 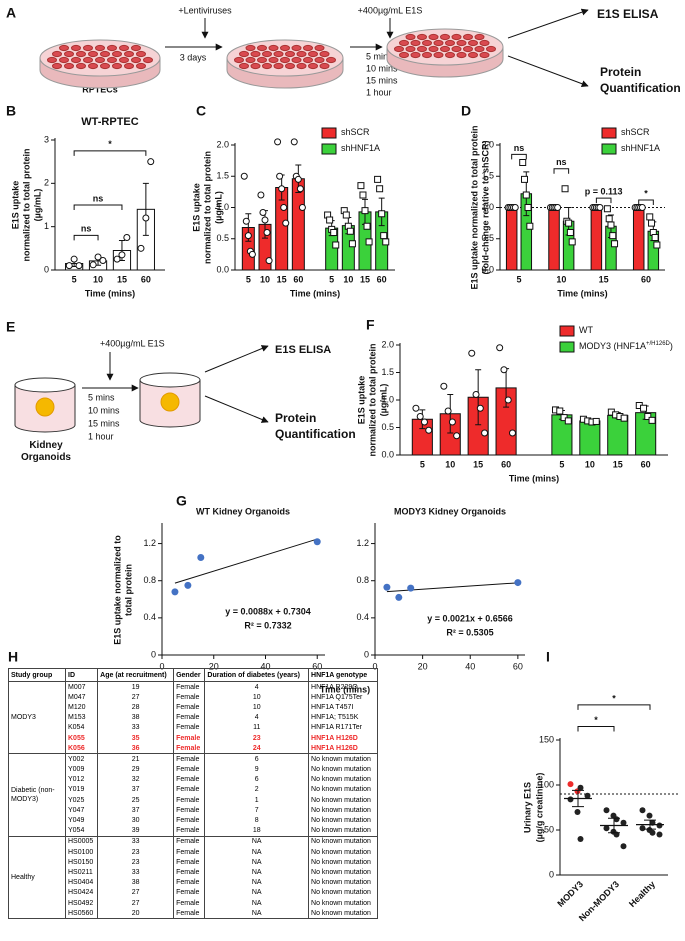 What do you see at coordinates (390, 10) in the screenshot?
I see `treatment-label: +400µg/mL E1S` at bounding box center [390, 10].